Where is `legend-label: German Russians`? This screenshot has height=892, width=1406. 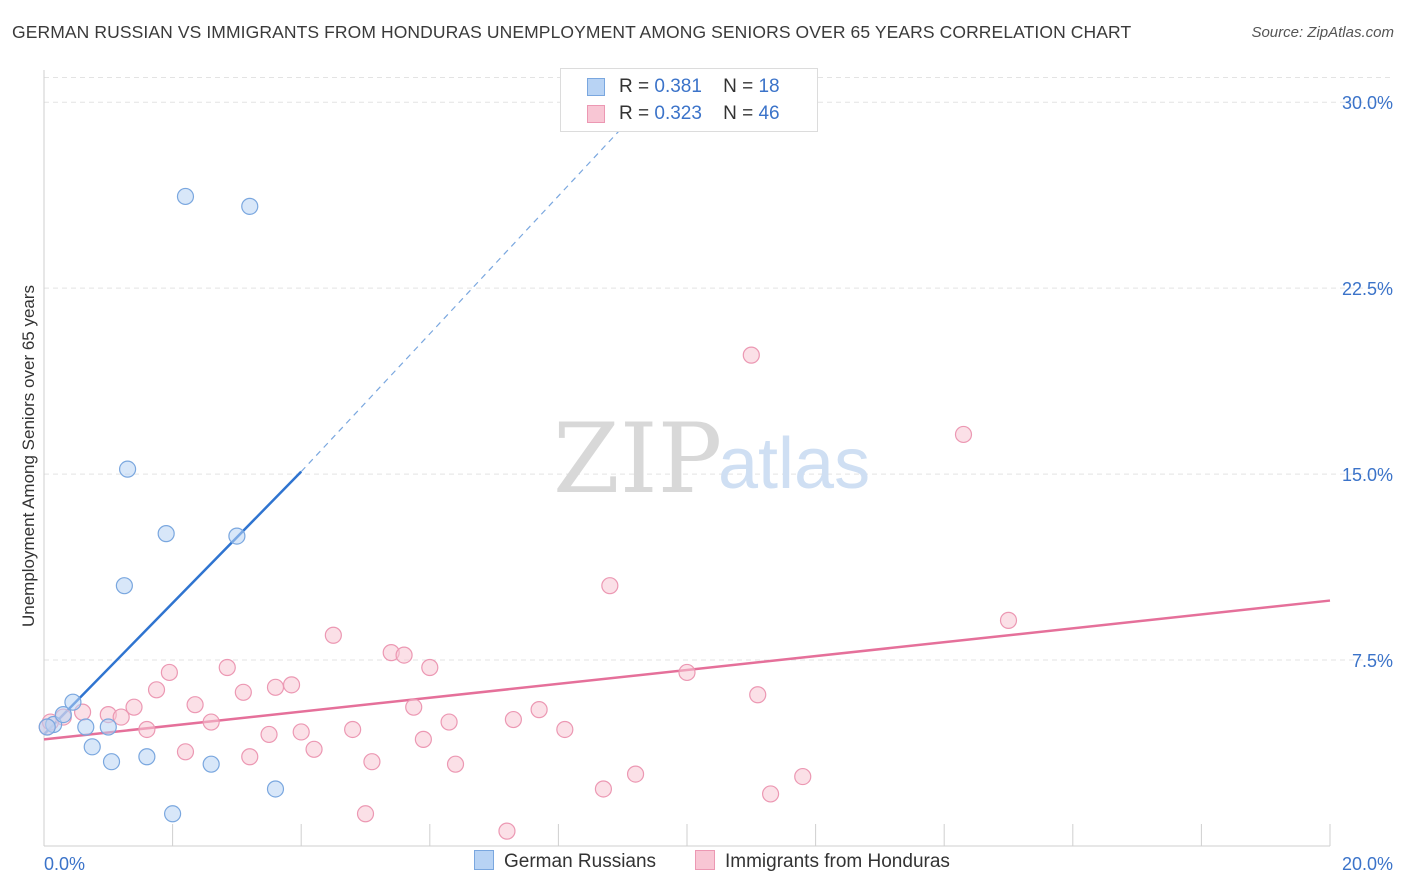 legend-label: German Russians is located at coordinates (580, 861).